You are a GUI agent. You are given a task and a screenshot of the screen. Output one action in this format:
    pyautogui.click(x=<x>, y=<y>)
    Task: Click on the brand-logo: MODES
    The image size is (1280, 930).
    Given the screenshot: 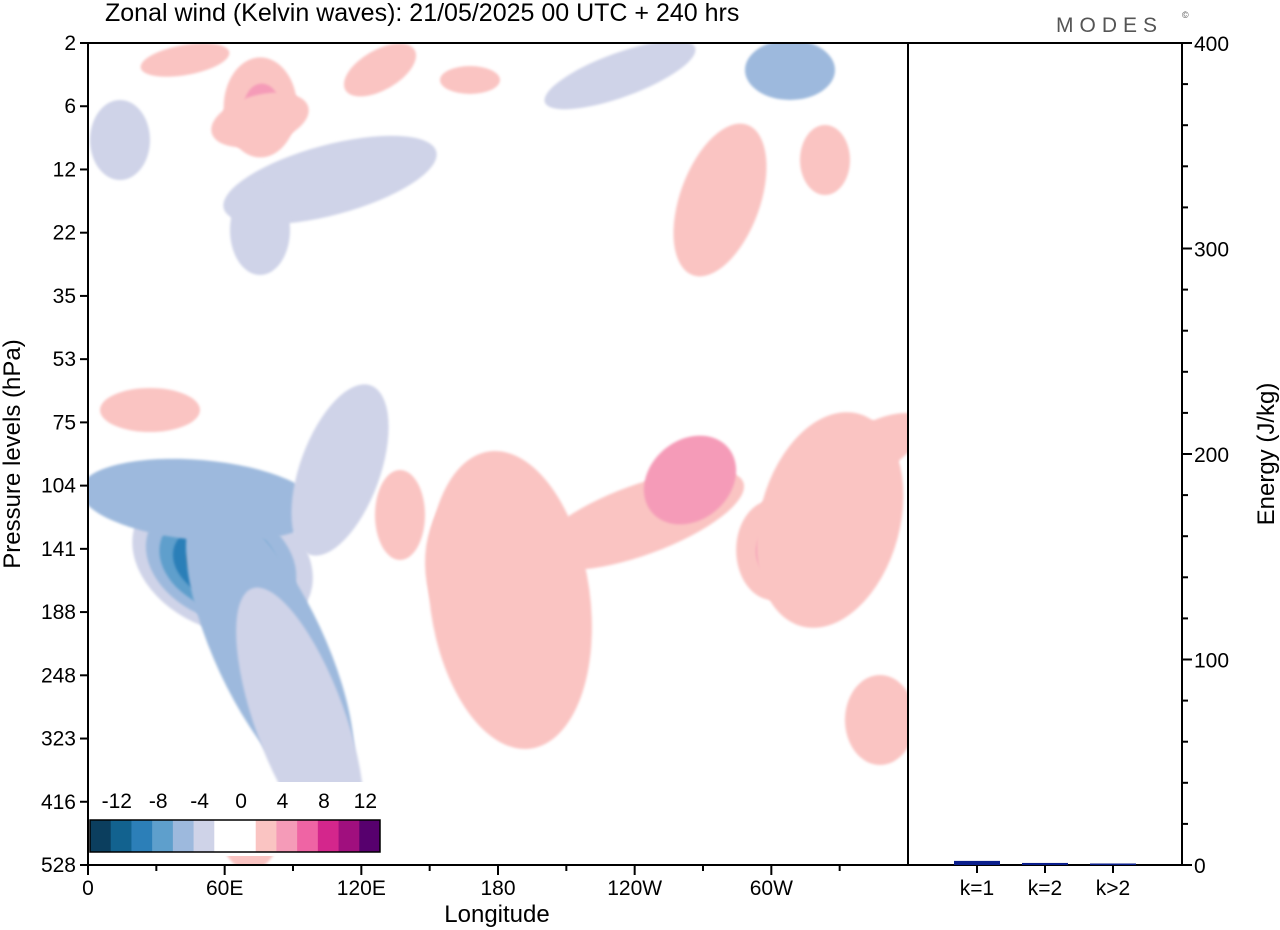 What is the action you would take?
    pyautogui.click(x=1109, y=25)
    